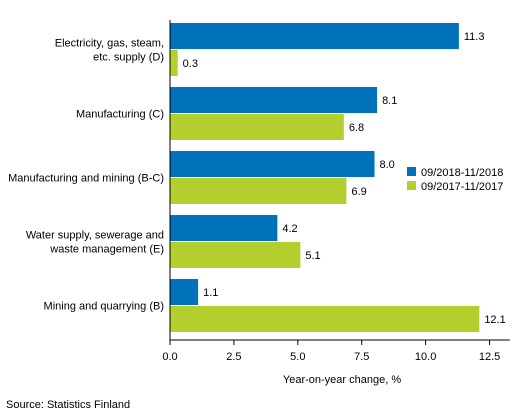  What do you see at coordinates (68, 405) in the screenshot?
I see `source-note: Source: Statistics Finland` at bounding box center [68, 405].